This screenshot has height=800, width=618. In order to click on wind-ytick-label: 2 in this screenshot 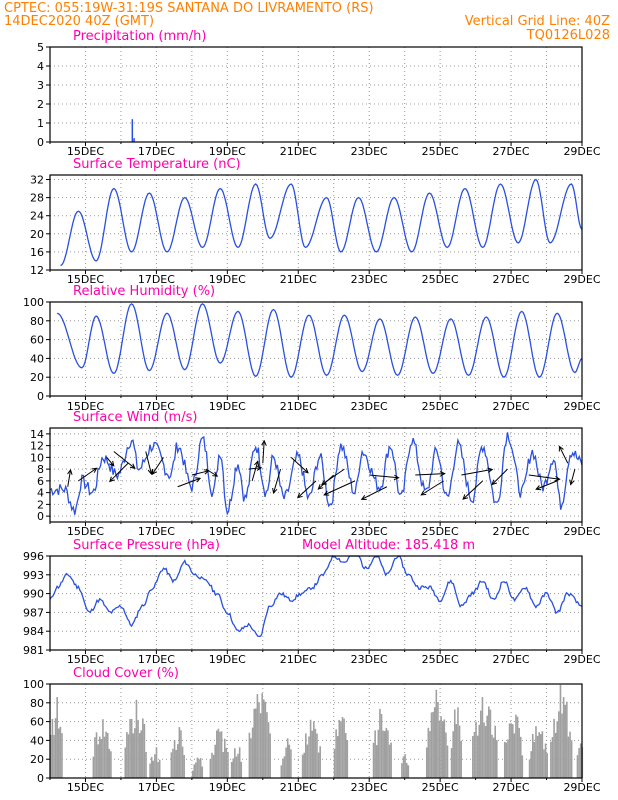, I will do `click(40, 504)`.